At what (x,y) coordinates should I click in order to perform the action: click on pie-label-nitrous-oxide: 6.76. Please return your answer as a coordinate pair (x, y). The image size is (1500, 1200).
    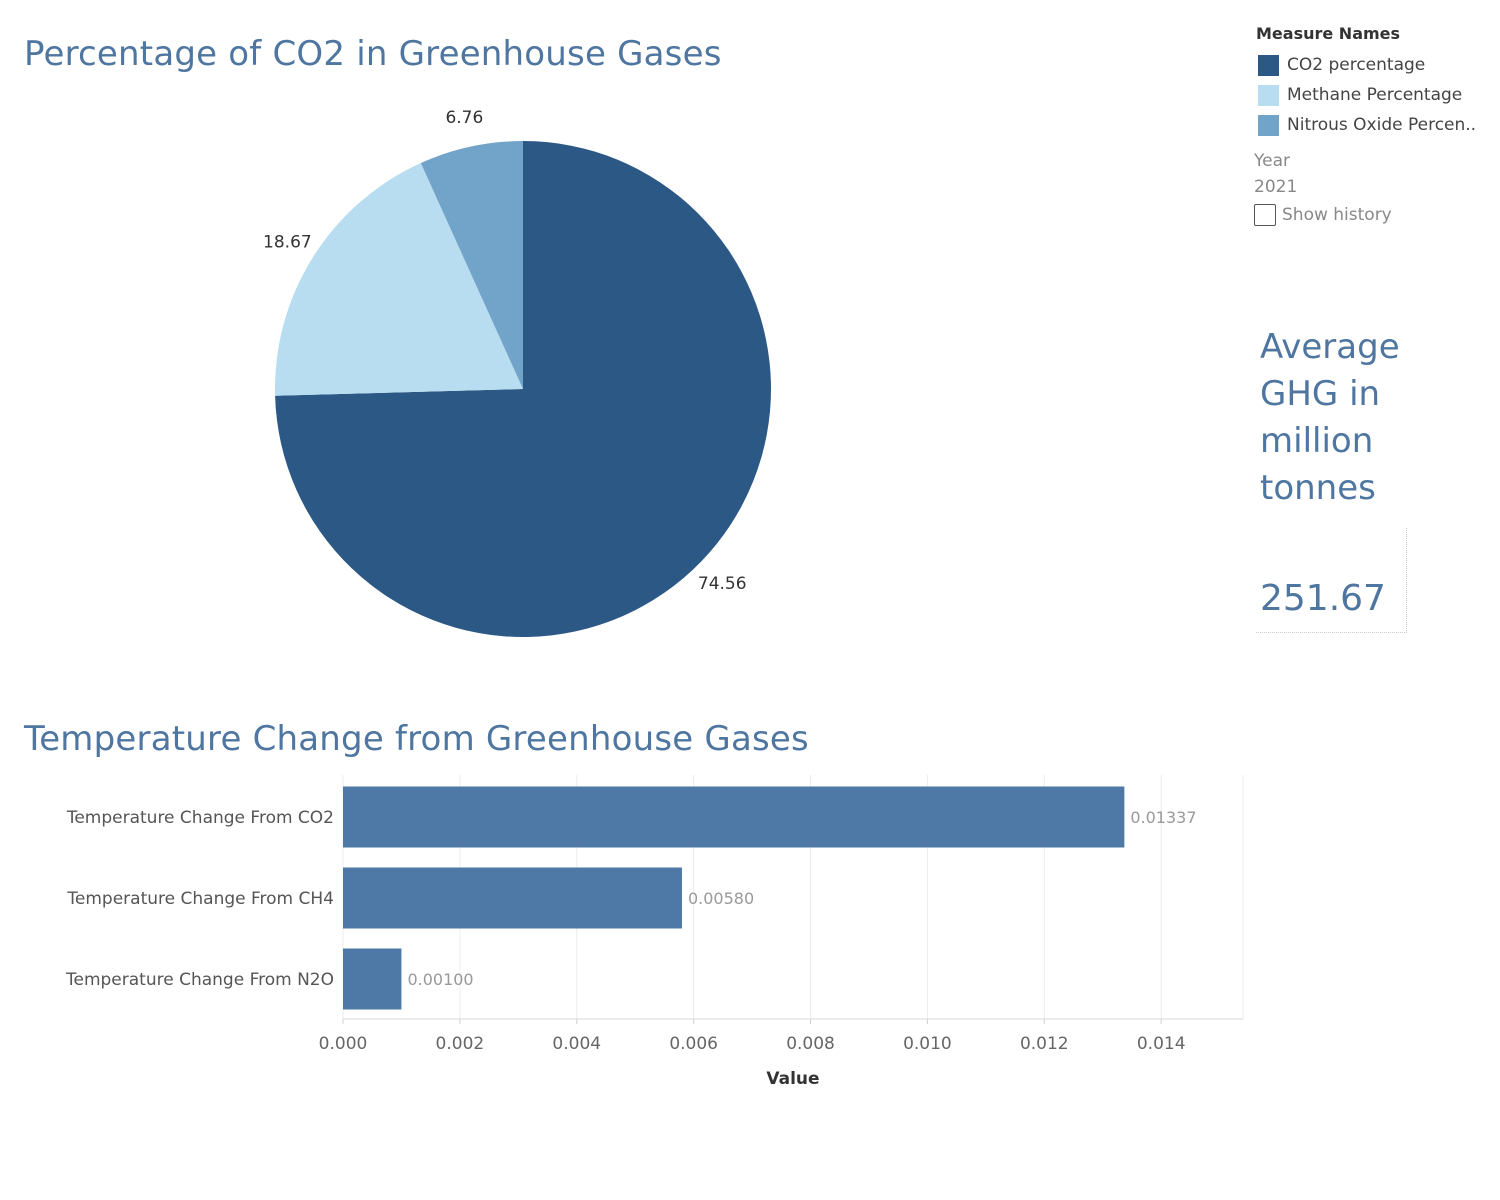
    Looking at the image, I should click on (464, 118).